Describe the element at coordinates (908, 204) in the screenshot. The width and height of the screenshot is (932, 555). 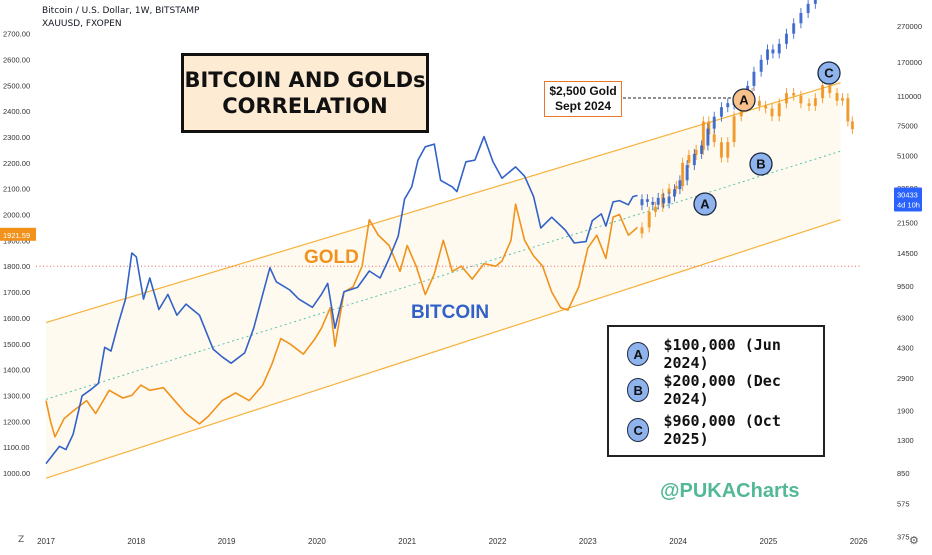
I see `right-last-value-sublabel: 4d 10h` at that location.